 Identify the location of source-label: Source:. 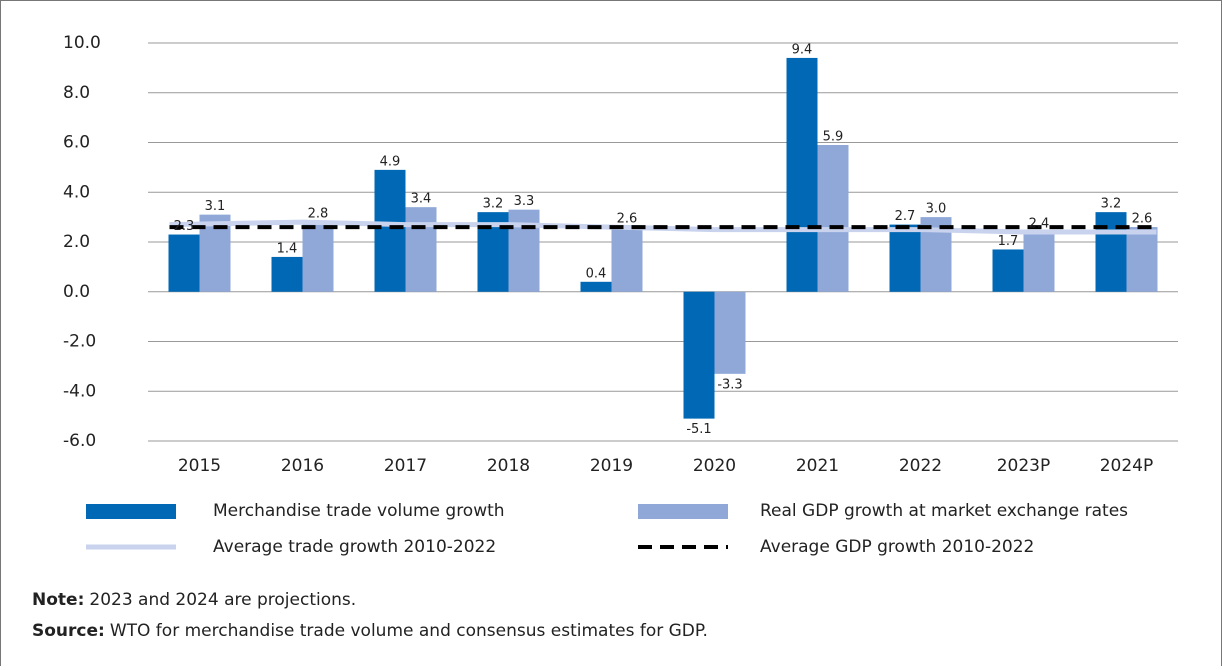
(68, 631).